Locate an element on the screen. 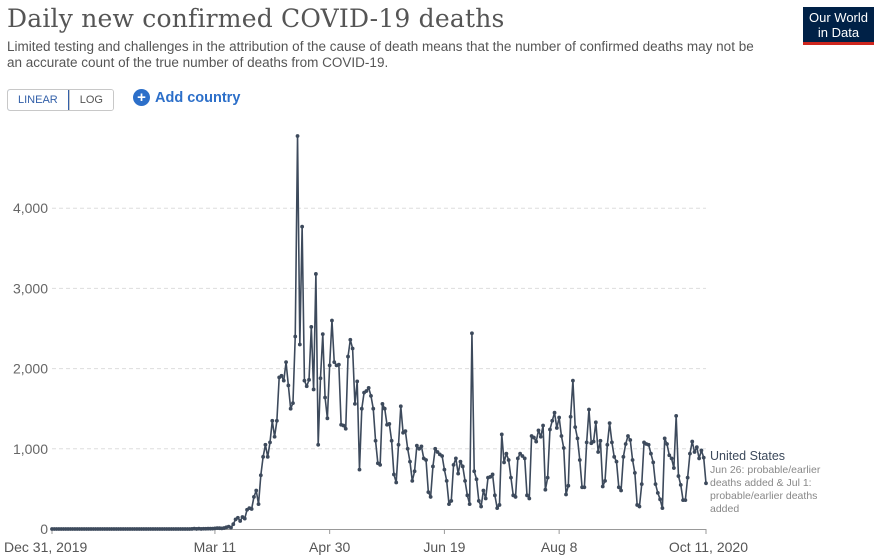 The width and height of the screenshot is (877, 560). y-tick-label: 1,000 is located at coordinates (30, 449).